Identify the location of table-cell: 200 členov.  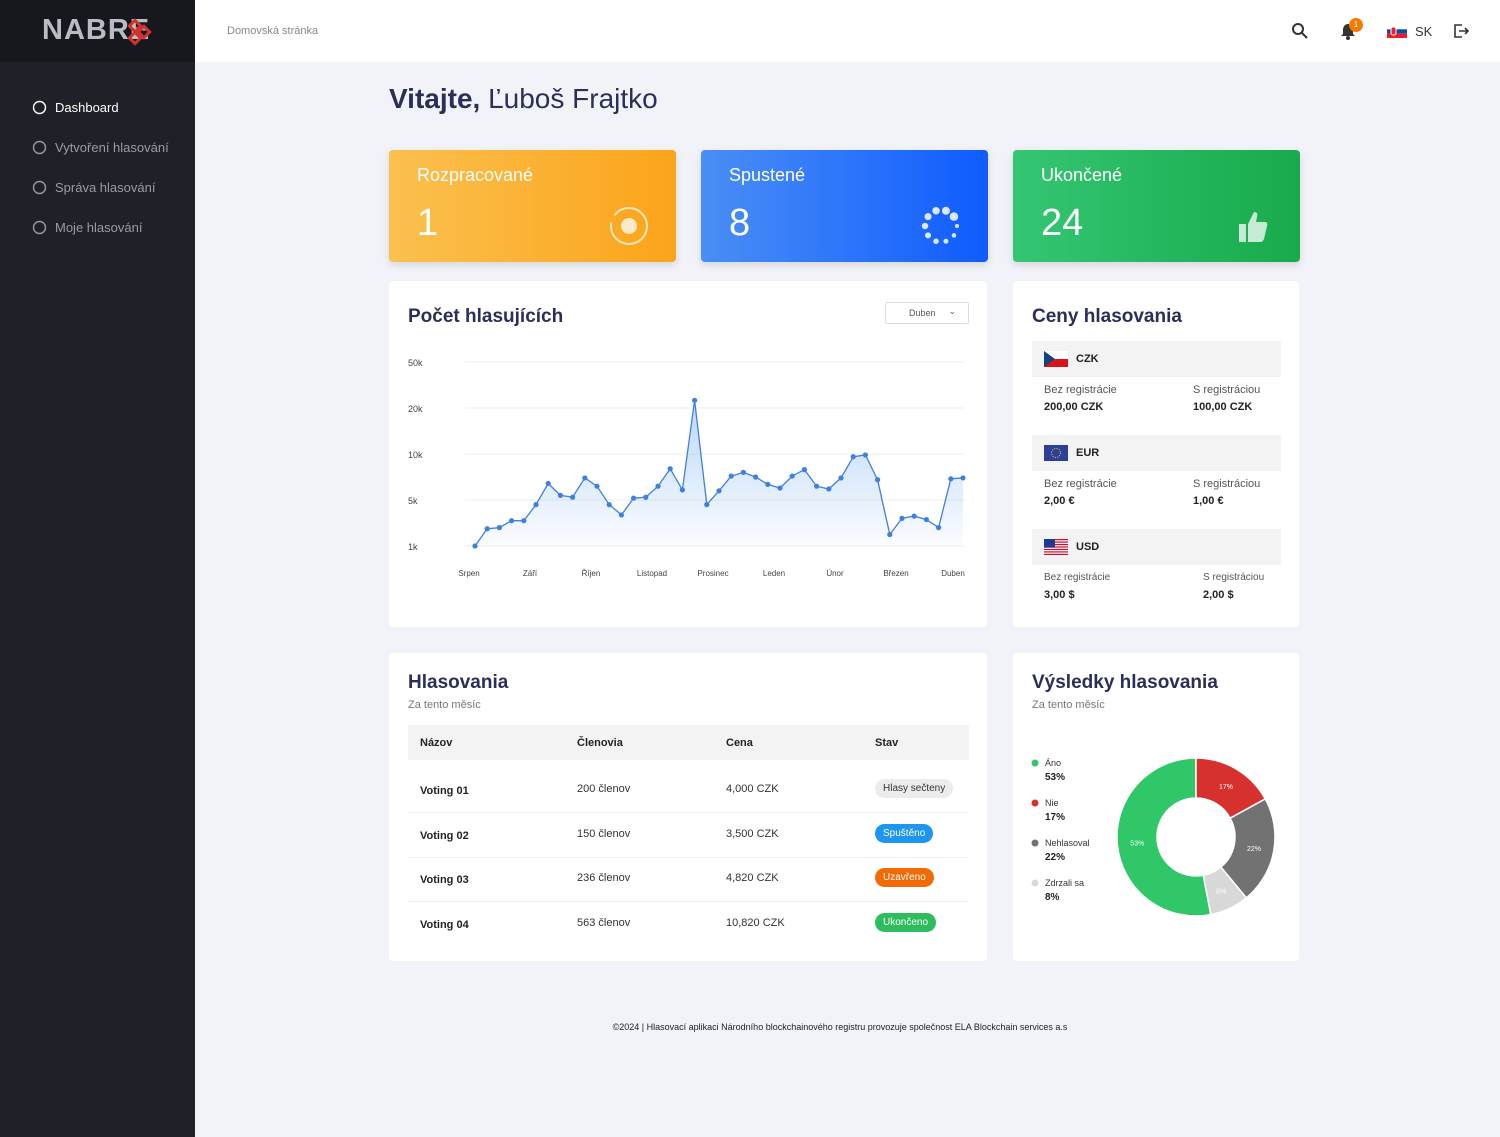
(604, 789).